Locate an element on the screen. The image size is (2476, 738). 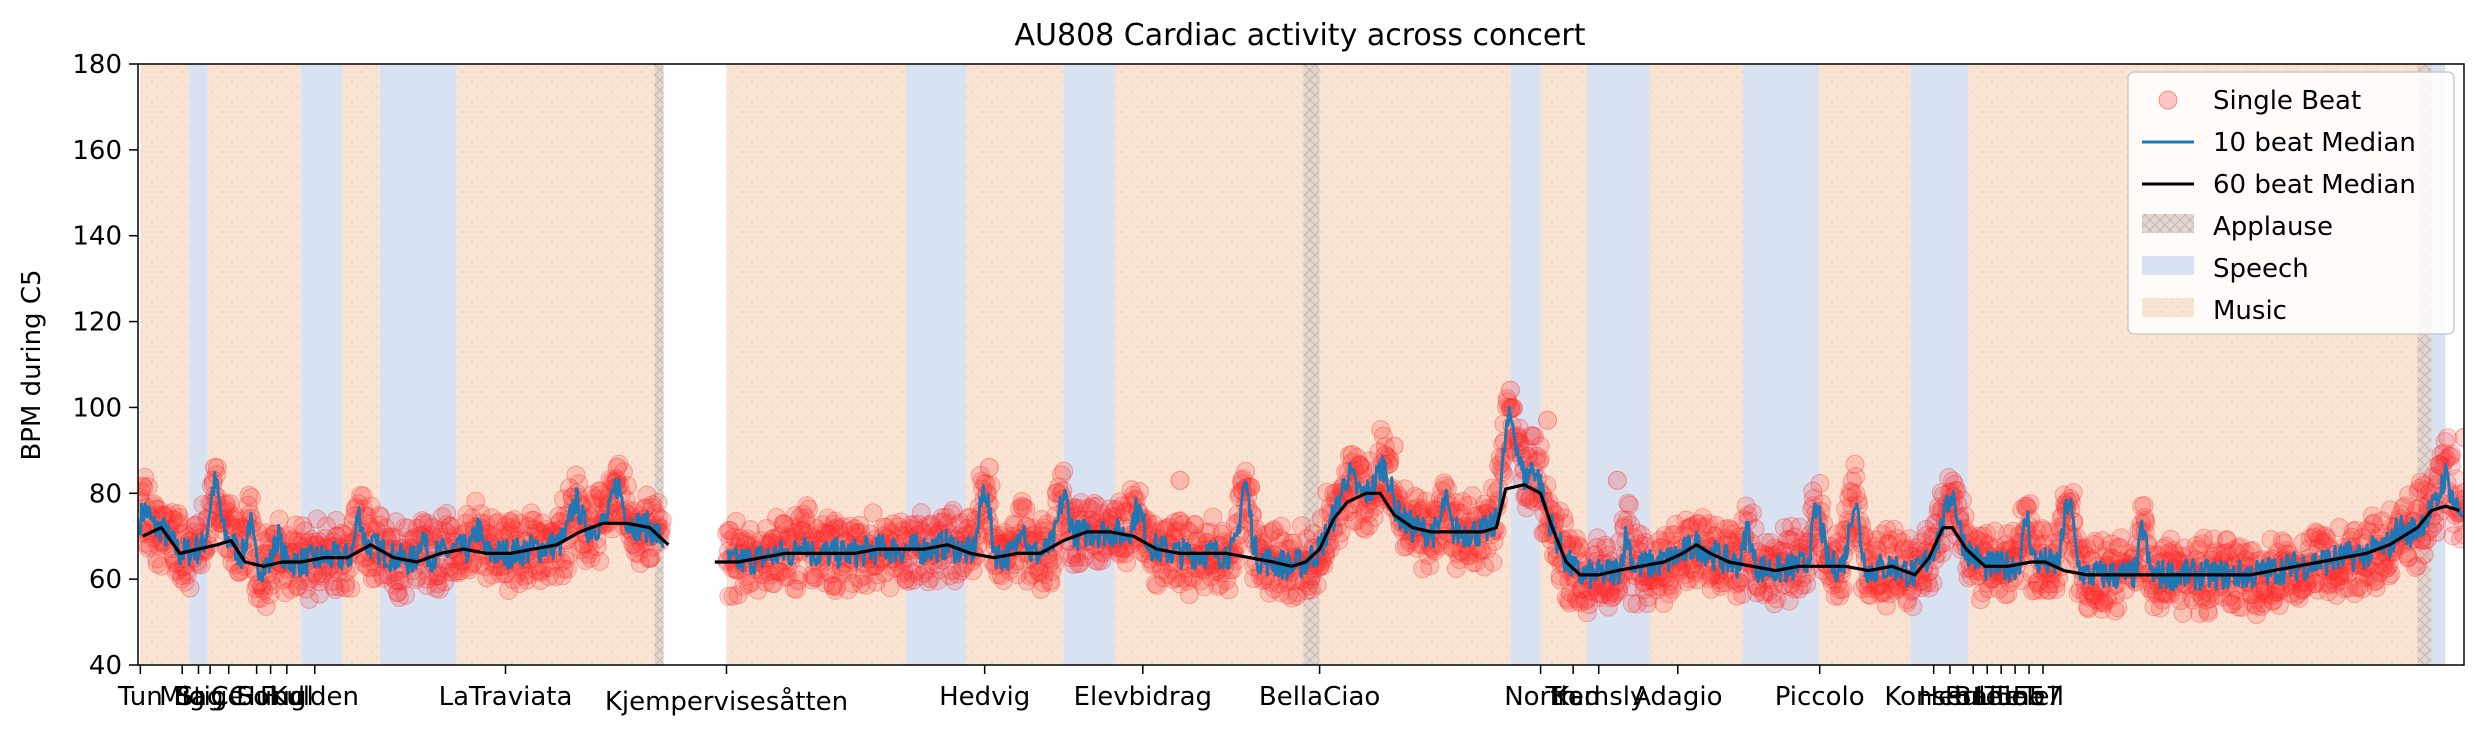
y-tick-label-160: 160 is located at coordinates (97, 151).